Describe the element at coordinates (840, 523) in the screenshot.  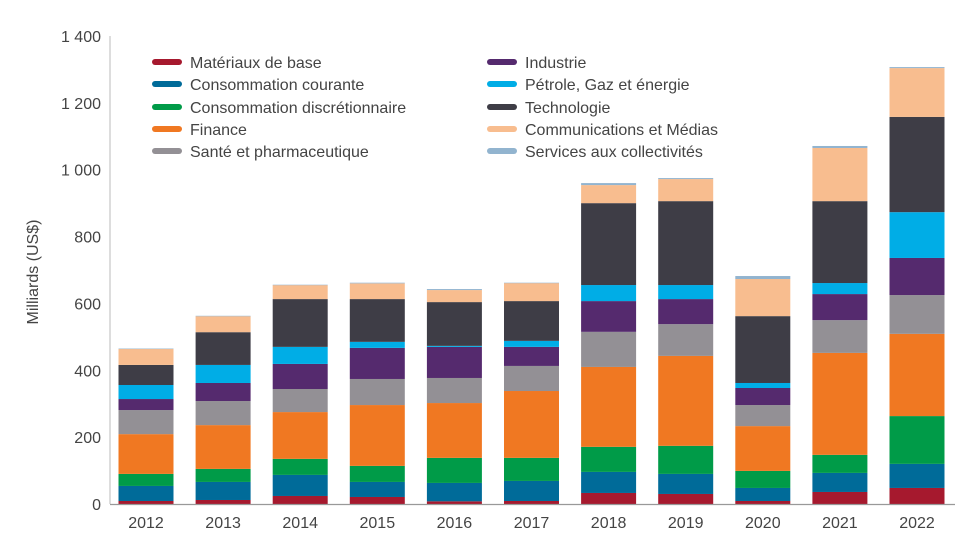
I see `x-tick-label: 2021` at that location.